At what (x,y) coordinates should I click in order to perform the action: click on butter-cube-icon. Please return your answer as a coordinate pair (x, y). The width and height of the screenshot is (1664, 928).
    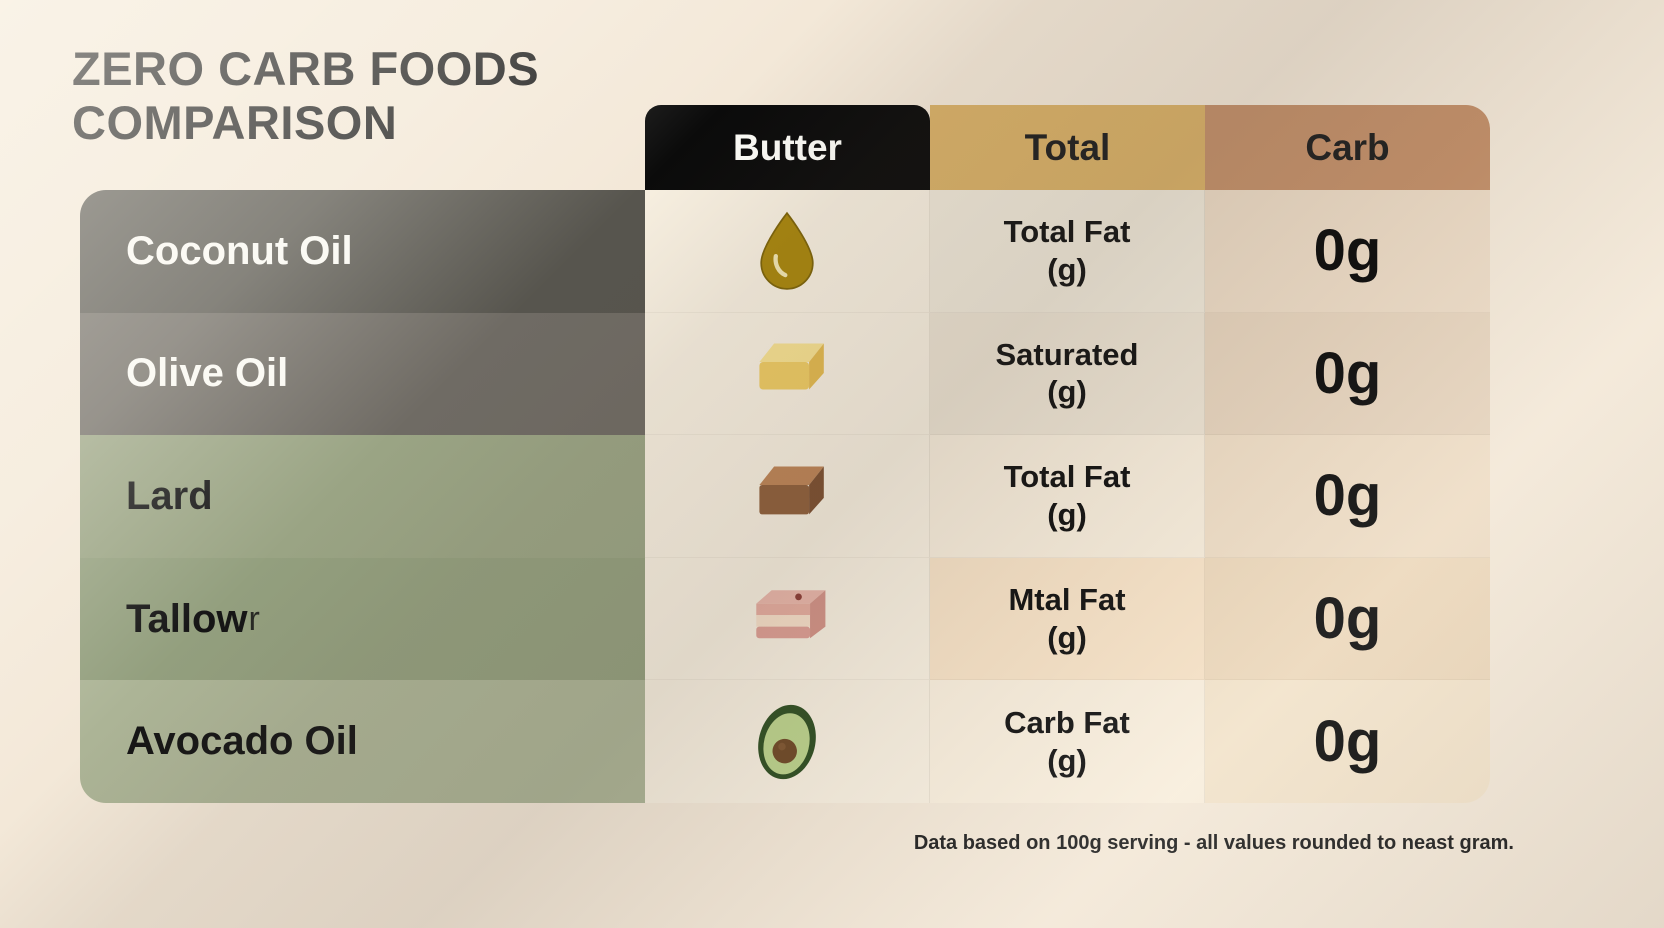
    Looking at the image, I should click on (787, 373).